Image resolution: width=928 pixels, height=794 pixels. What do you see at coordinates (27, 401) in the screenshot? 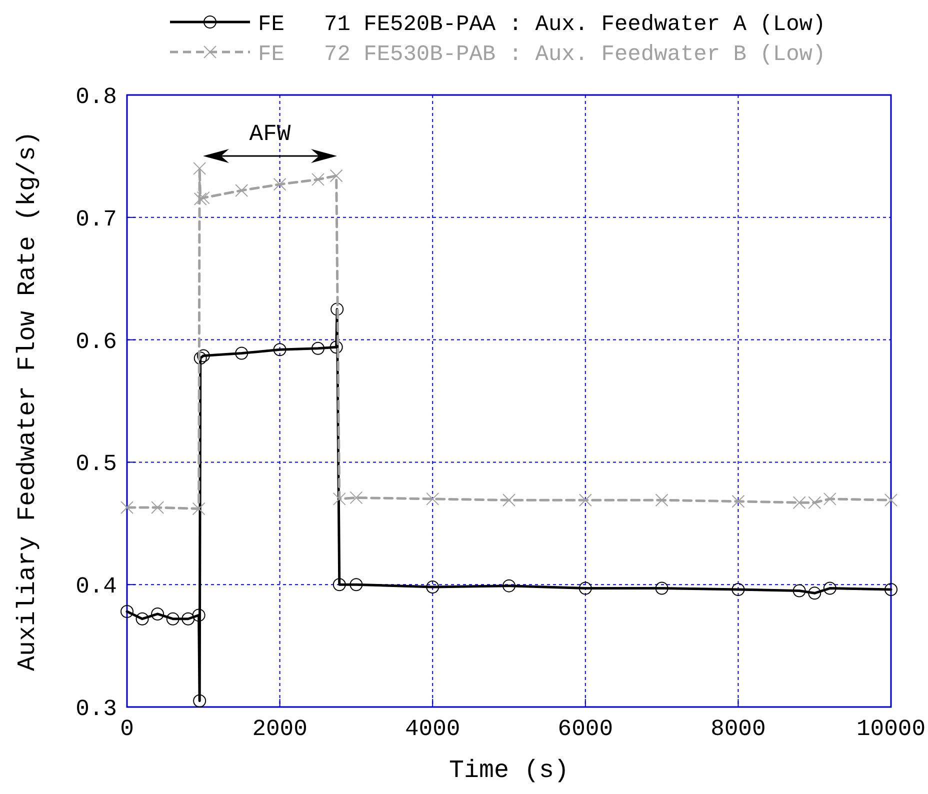
I see `y-axis-title: Auxiliary Feedwater Flow Rate (kg/s)` at bounding box center [27, 401].